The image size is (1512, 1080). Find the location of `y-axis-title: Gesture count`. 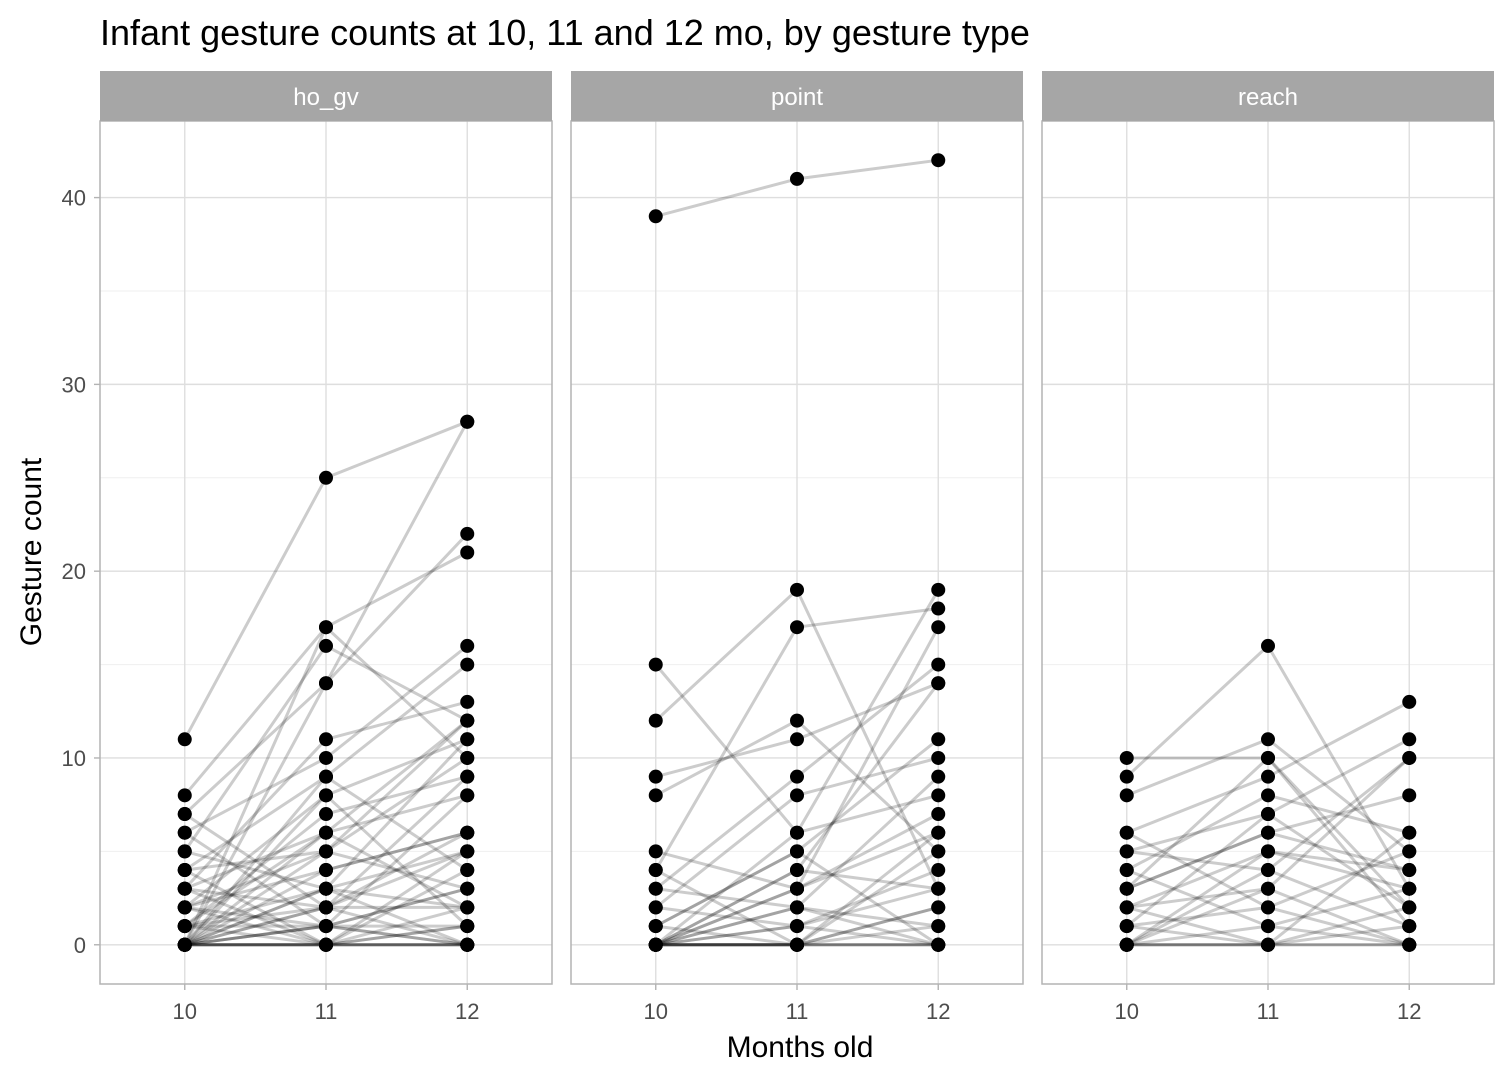

y-axis-title: Gesture count is located at coordinates (31, 551).